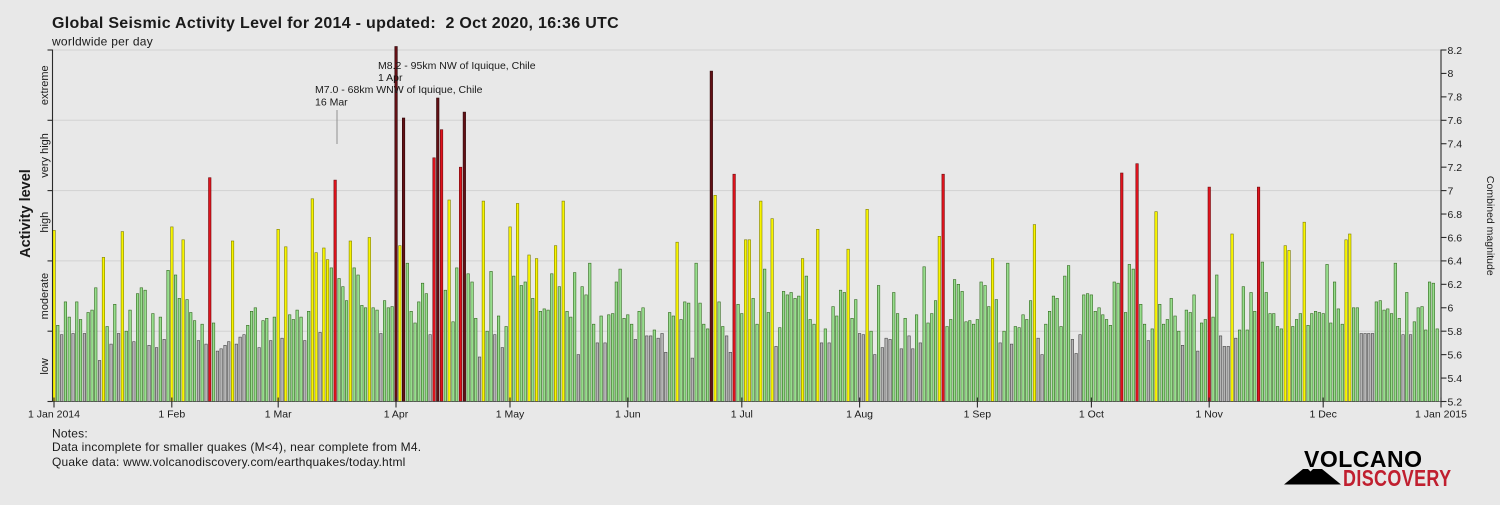 The width and height of the screenshot is (1500, 505). I want to click on svg-text:M8.2 - 95km NW of Iquique, Chi: M8.2 - 95km NW of Iquique, Chile, so click(457, 66).